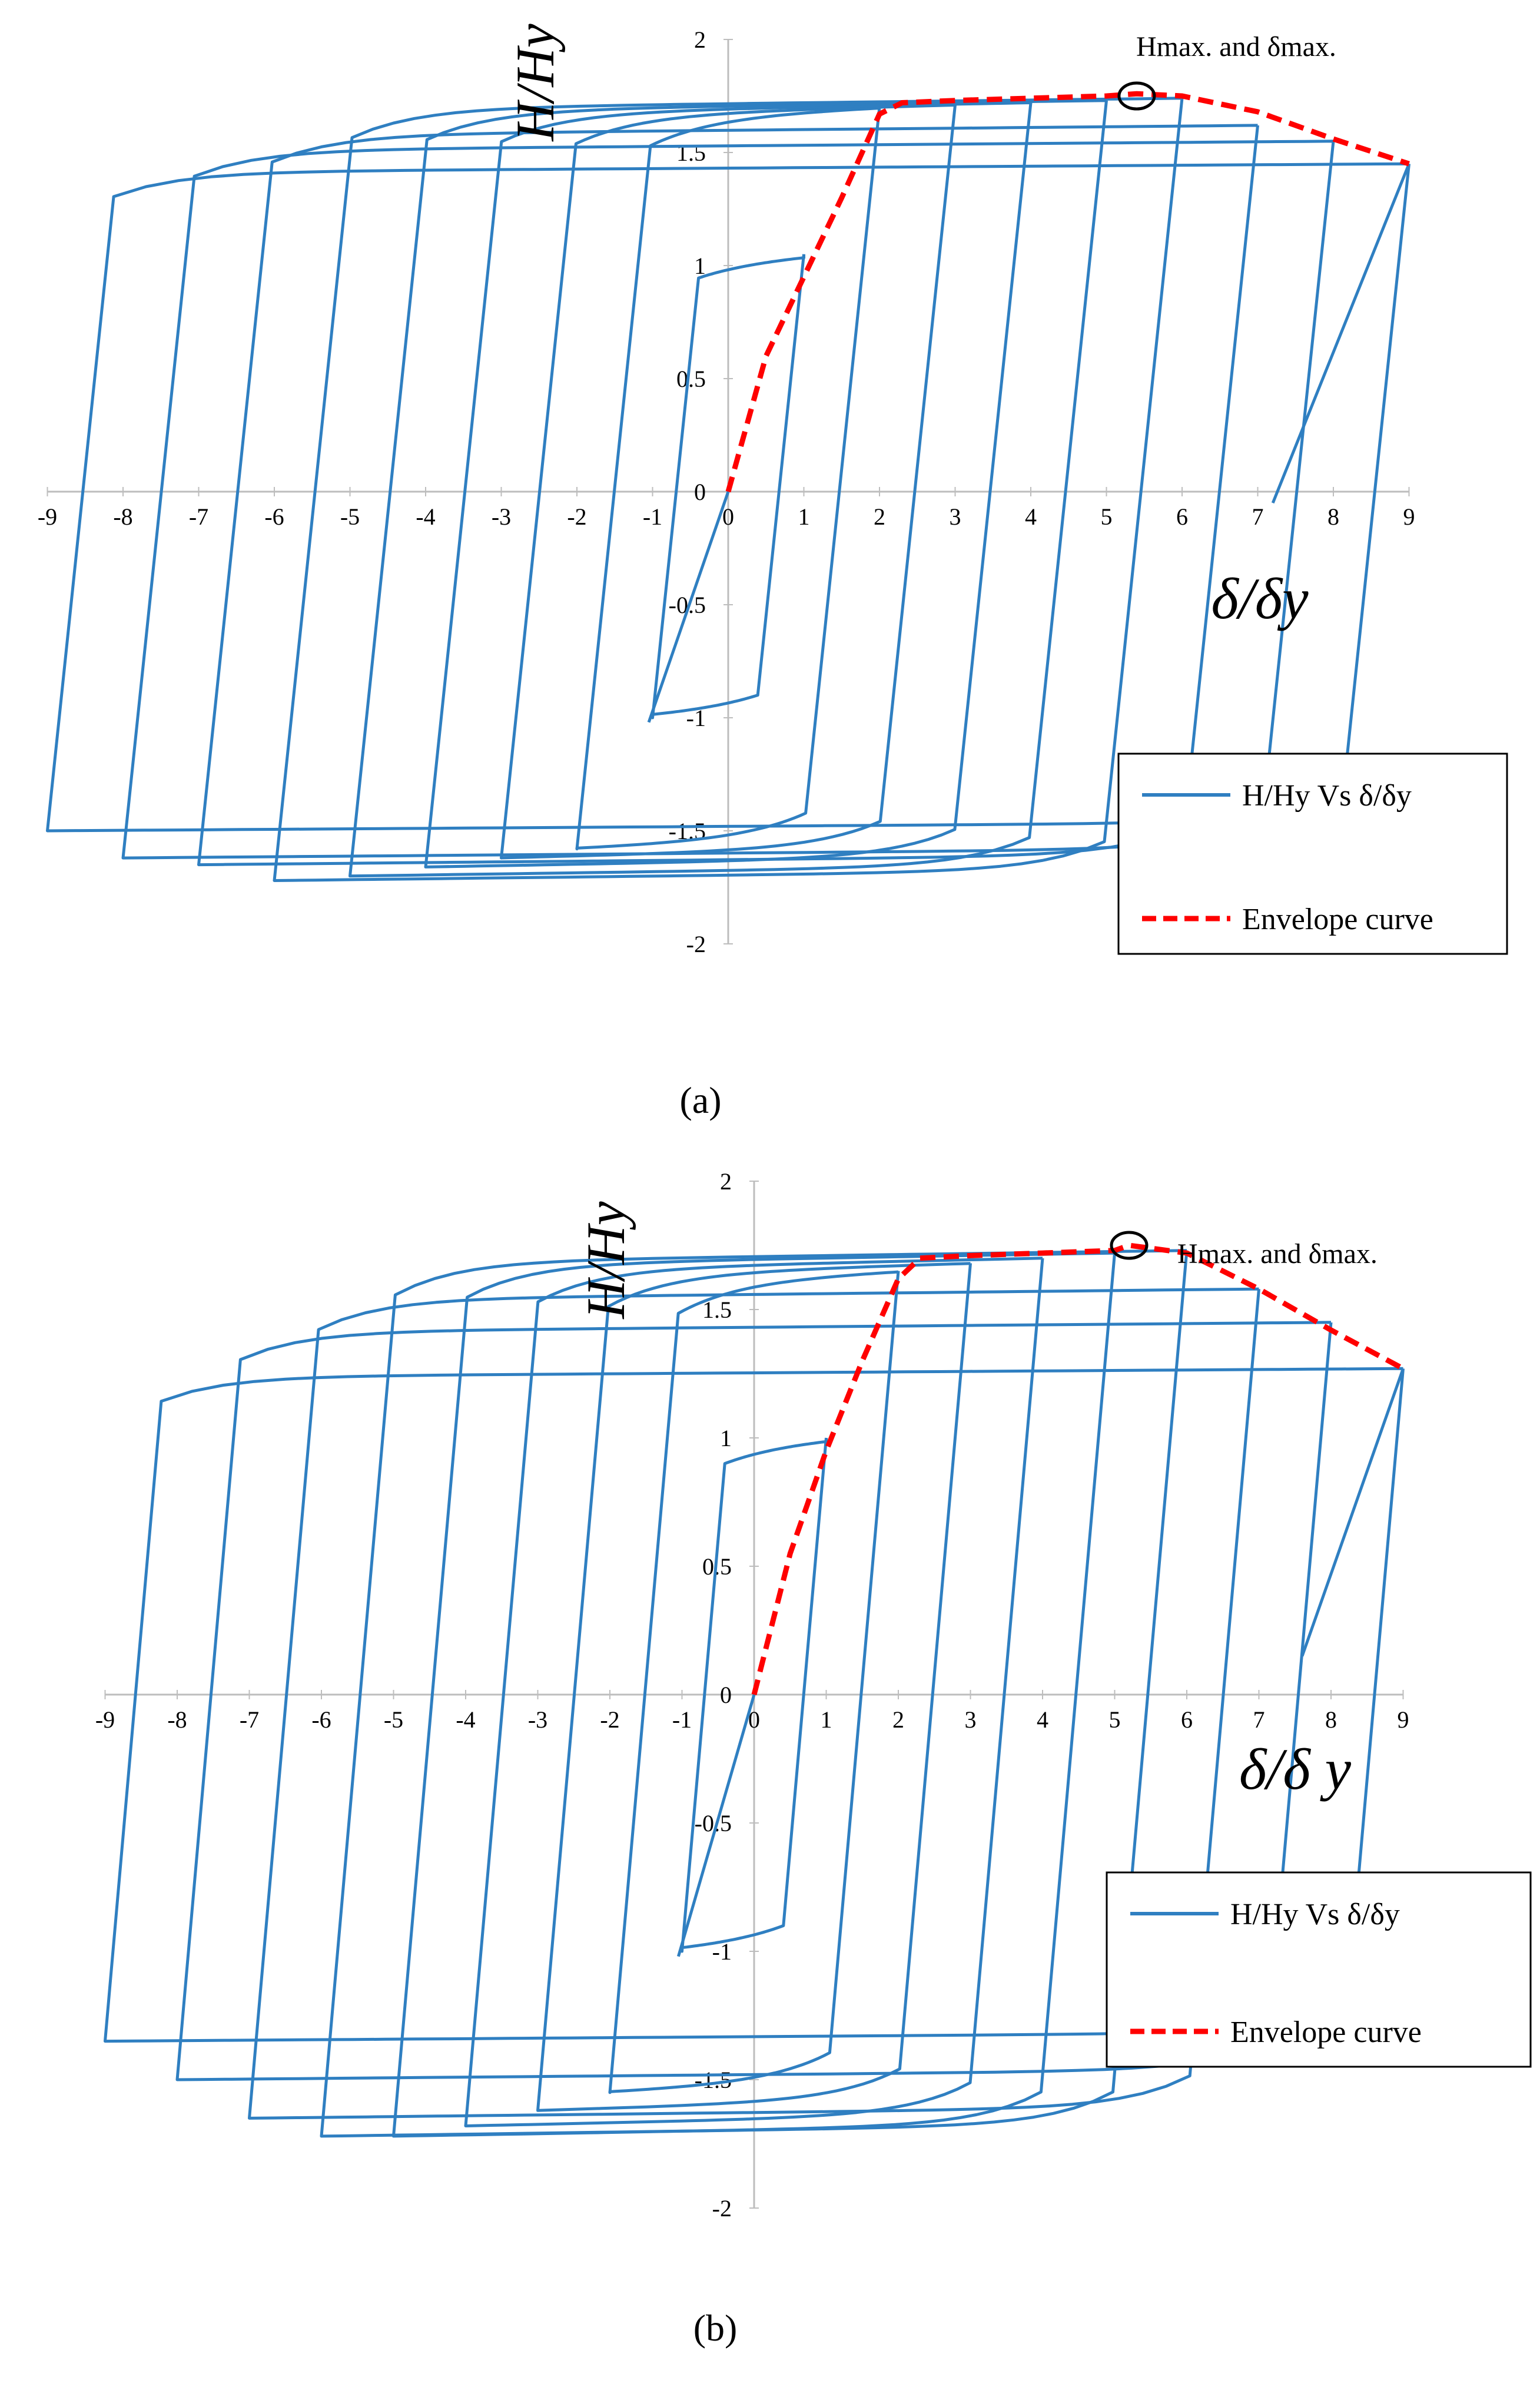 The height and width of the screenshot is (2390, 1540). Describe the element at coordinates (1260, 598) in the screenshot. I see `x-axis-title: δ/δy` at that location.